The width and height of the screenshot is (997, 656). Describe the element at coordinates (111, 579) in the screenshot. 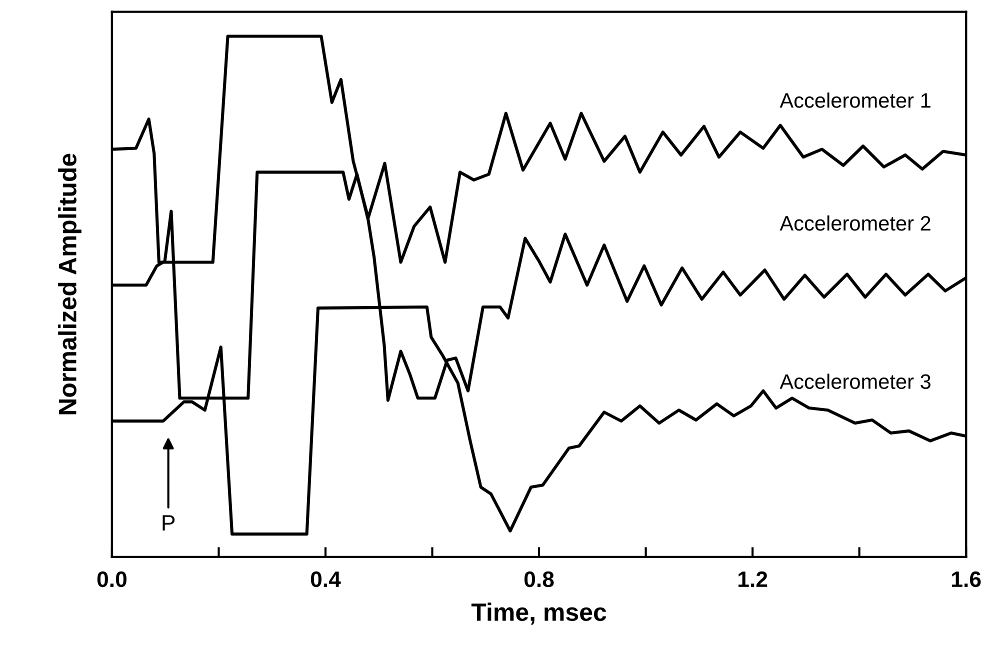

I see `x-tick-label: 0.0` at that location.